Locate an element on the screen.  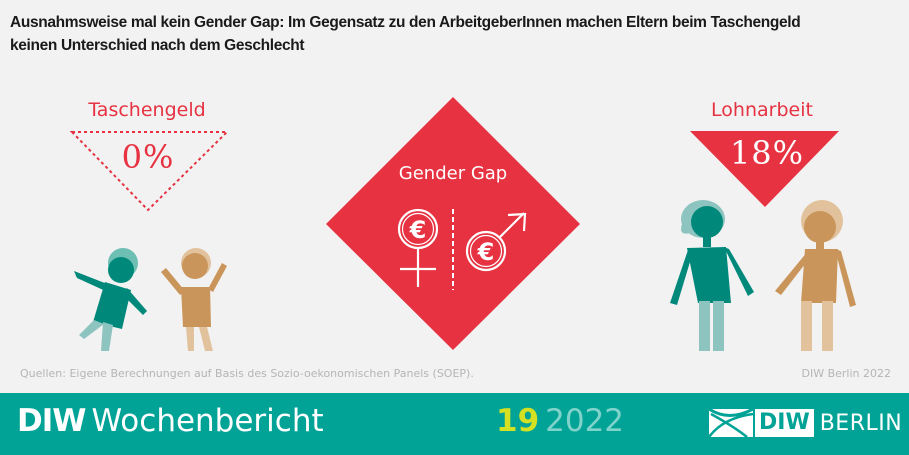
logo-berlin-text: BERLIN is located at coordinates (861, 423).